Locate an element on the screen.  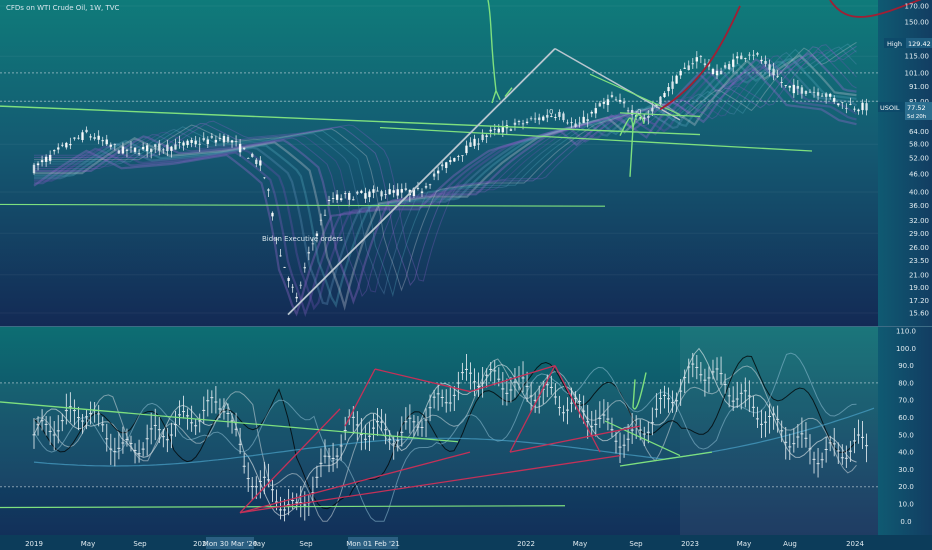
osc-tick-label: 40.0 is located at coordinates (906, 453).